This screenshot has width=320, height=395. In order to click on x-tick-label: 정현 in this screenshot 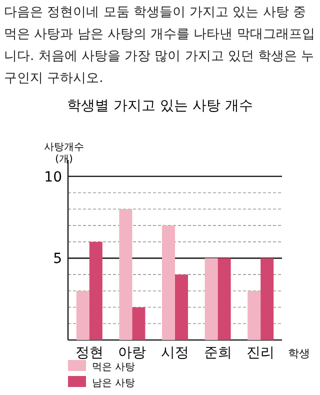, I will do `click(89, 353)`.